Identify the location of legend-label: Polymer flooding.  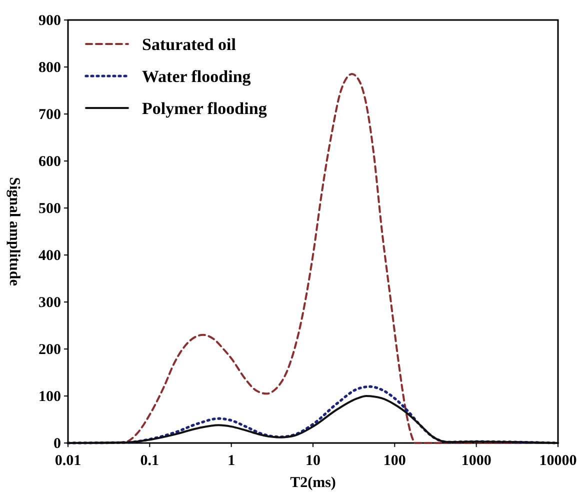
(205, 108).